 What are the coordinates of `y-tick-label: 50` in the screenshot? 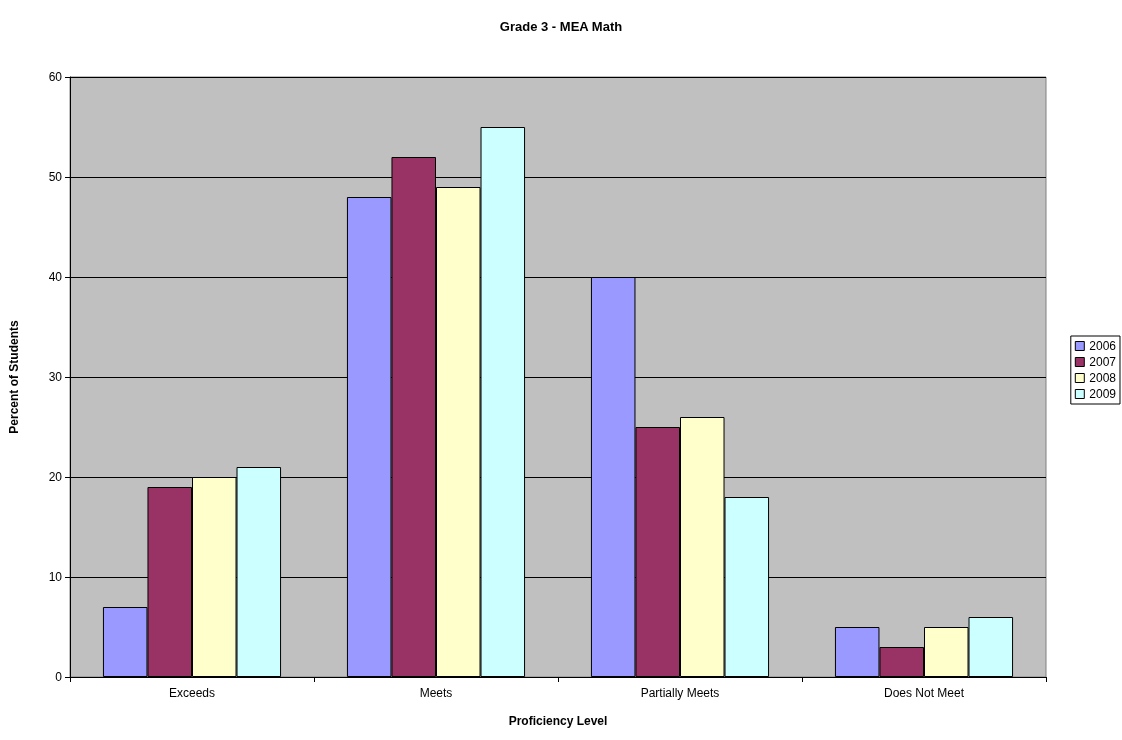 It's located at (55, 177).